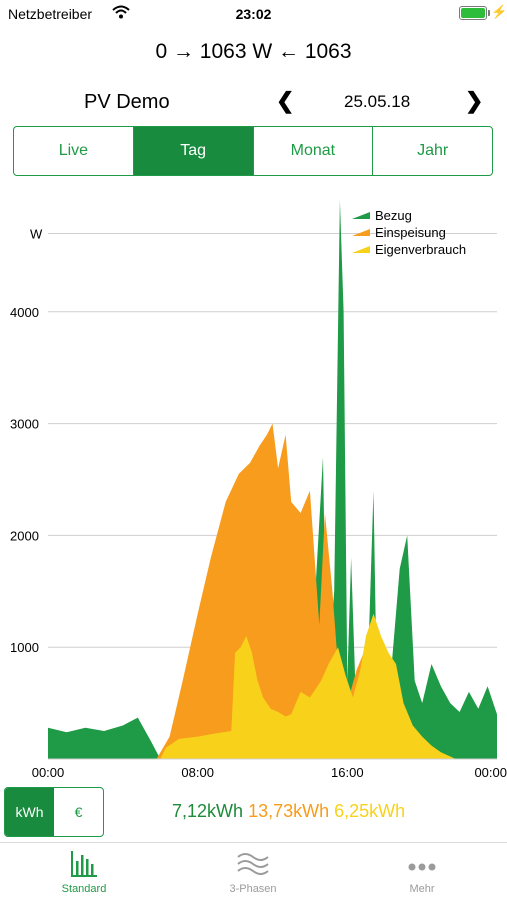 Image resolution: width=507 pixels, height=901 pixels. I want to click on chevron-left-icon: ❮, so click(285, 100).